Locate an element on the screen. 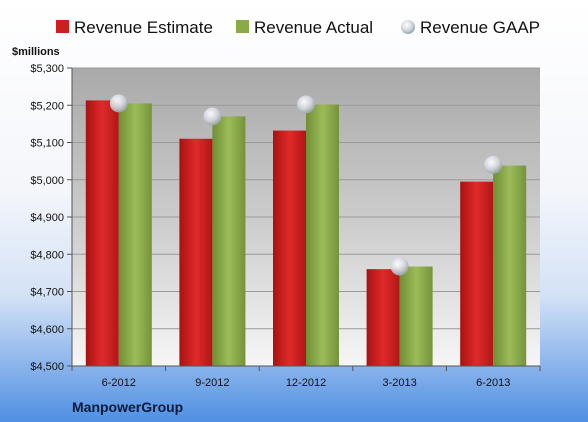 This screenshot has height=422, width=588. y-tick-label: $5,300 is located at coordinates (47, 69).